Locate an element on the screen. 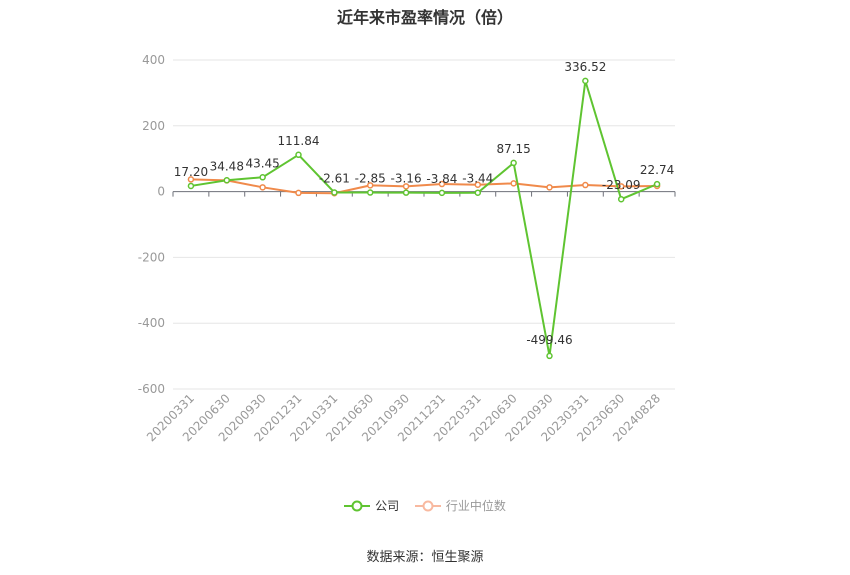  data-label: -3.84 is located at coordinates (441, 179).